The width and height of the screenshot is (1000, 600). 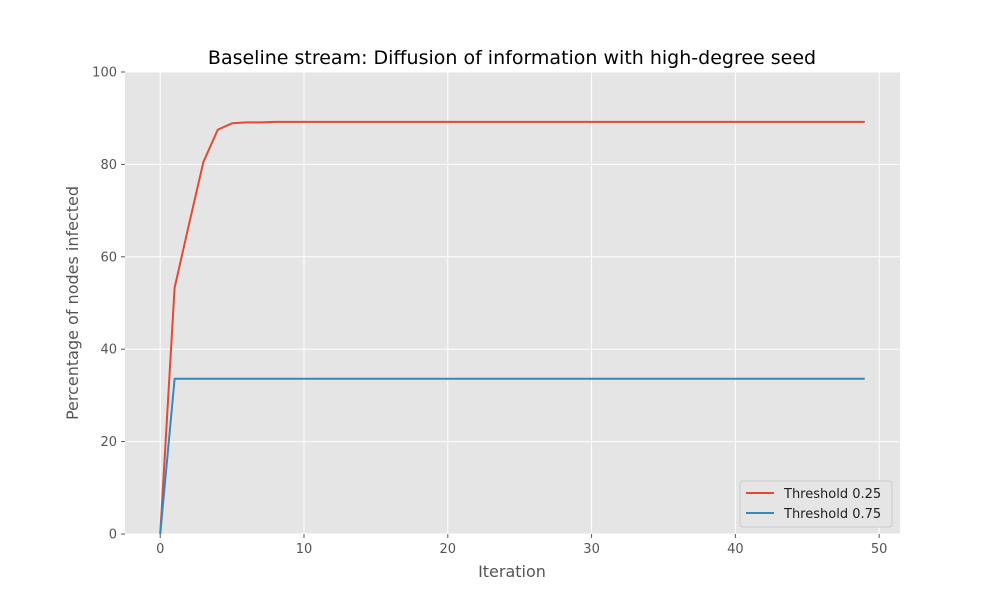 I want to click on x-tick-label: 10, so click(x=304, y=549).